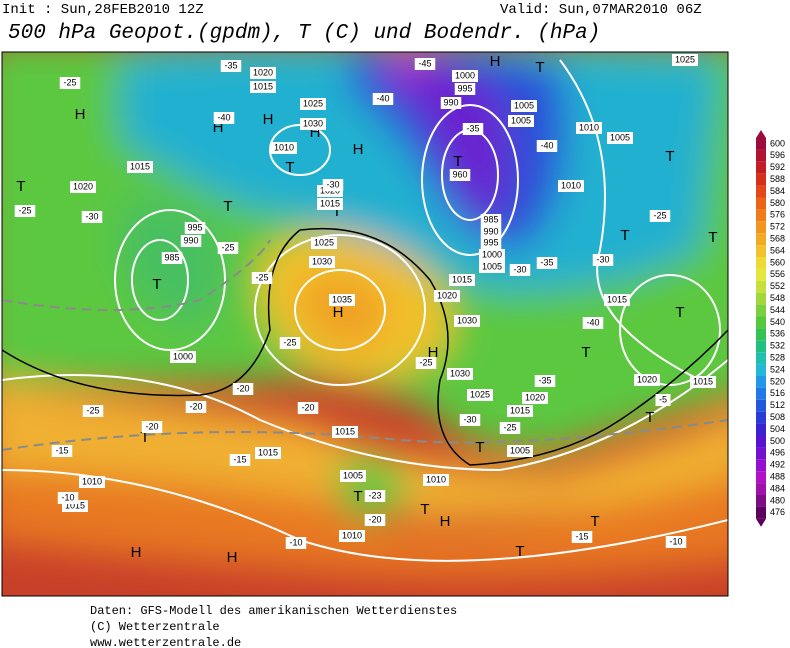 The height and width of the screenshot is (648, 790). I want to click on colorbar-label: 600, so click(777, 143).